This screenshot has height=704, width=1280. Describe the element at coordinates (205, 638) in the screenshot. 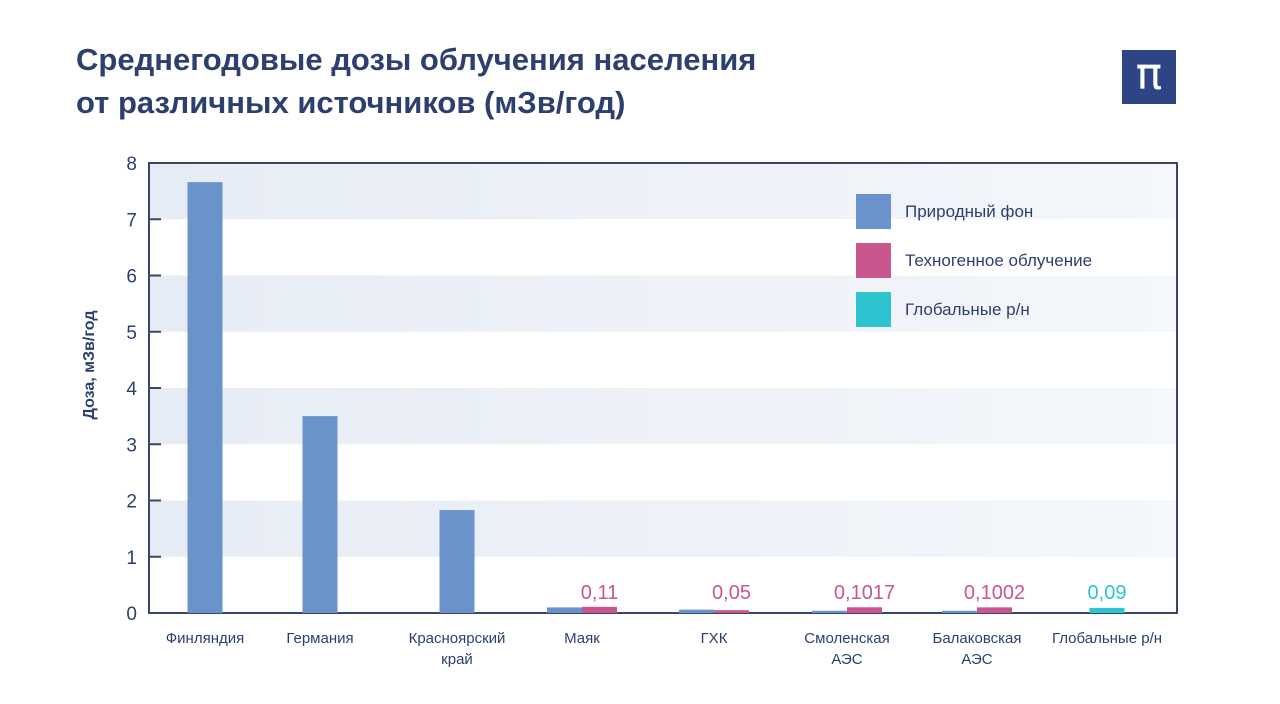

I see `x-tick-label: Финляндия` at that location.